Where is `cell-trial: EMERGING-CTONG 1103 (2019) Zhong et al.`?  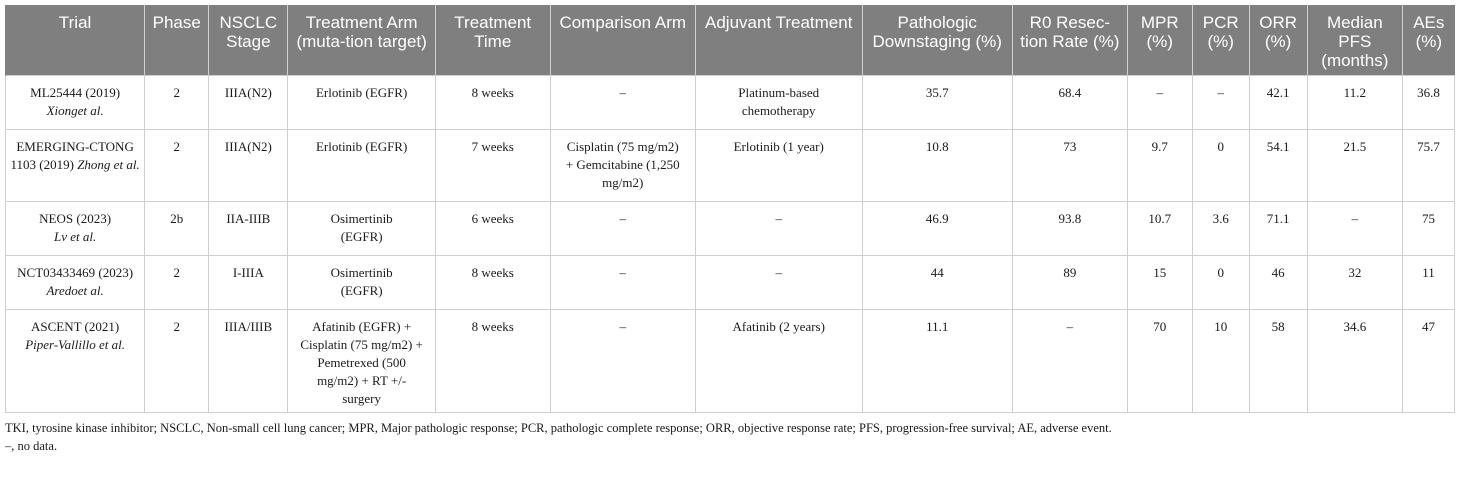 cell-trial: EMERGING-CTONG 1103 (2019) Zhong et al. is located at coordinates (75, 165).